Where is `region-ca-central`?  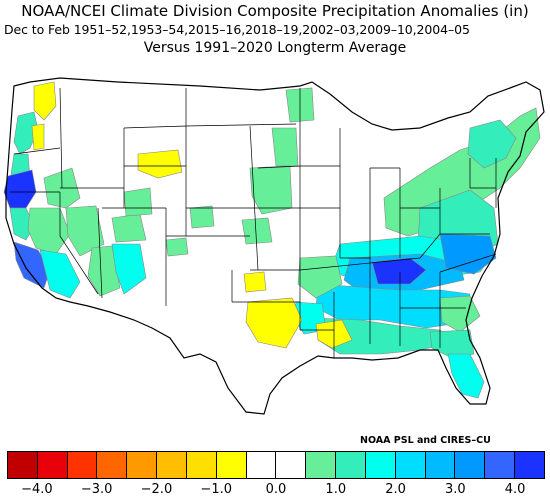 region-ca-central is located at coordinates (49, 231).